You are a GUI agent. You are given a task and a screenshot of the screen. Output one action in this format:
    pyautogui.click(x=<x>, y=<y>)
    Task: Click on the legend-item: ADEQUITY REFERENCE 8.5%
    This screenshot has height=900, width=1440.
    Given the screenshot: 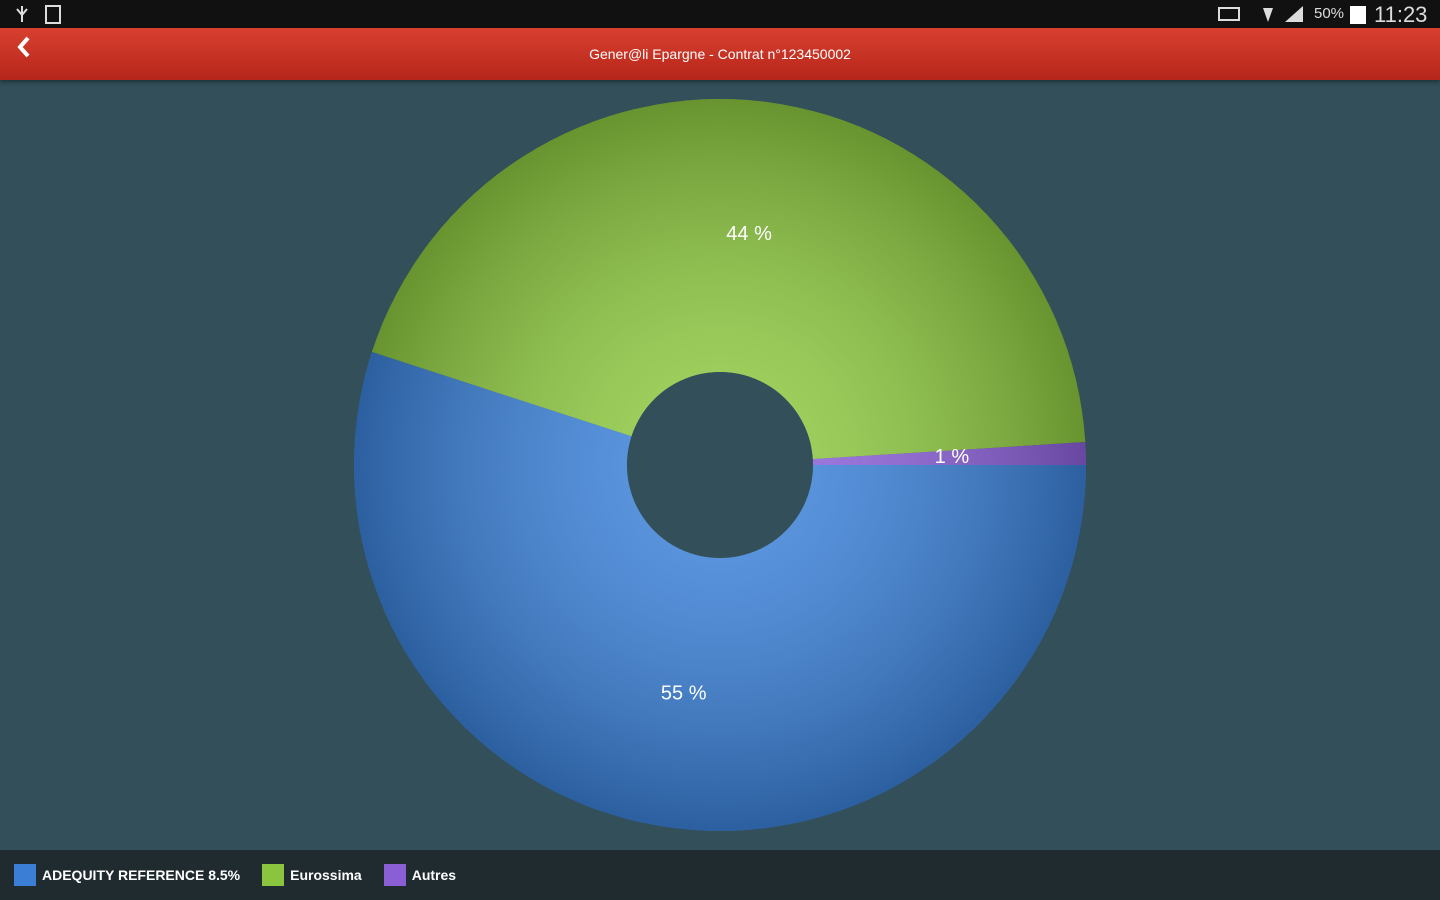 What is the action you would take?
    pyautogui.click(x=127, y=875)
    